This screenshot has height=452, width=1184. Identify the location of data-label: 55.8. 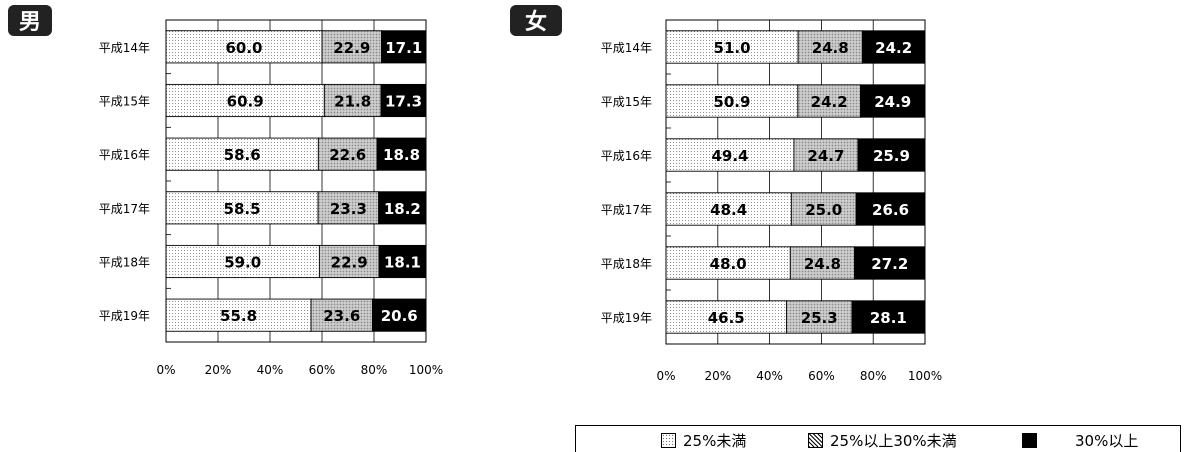
(238, 316).